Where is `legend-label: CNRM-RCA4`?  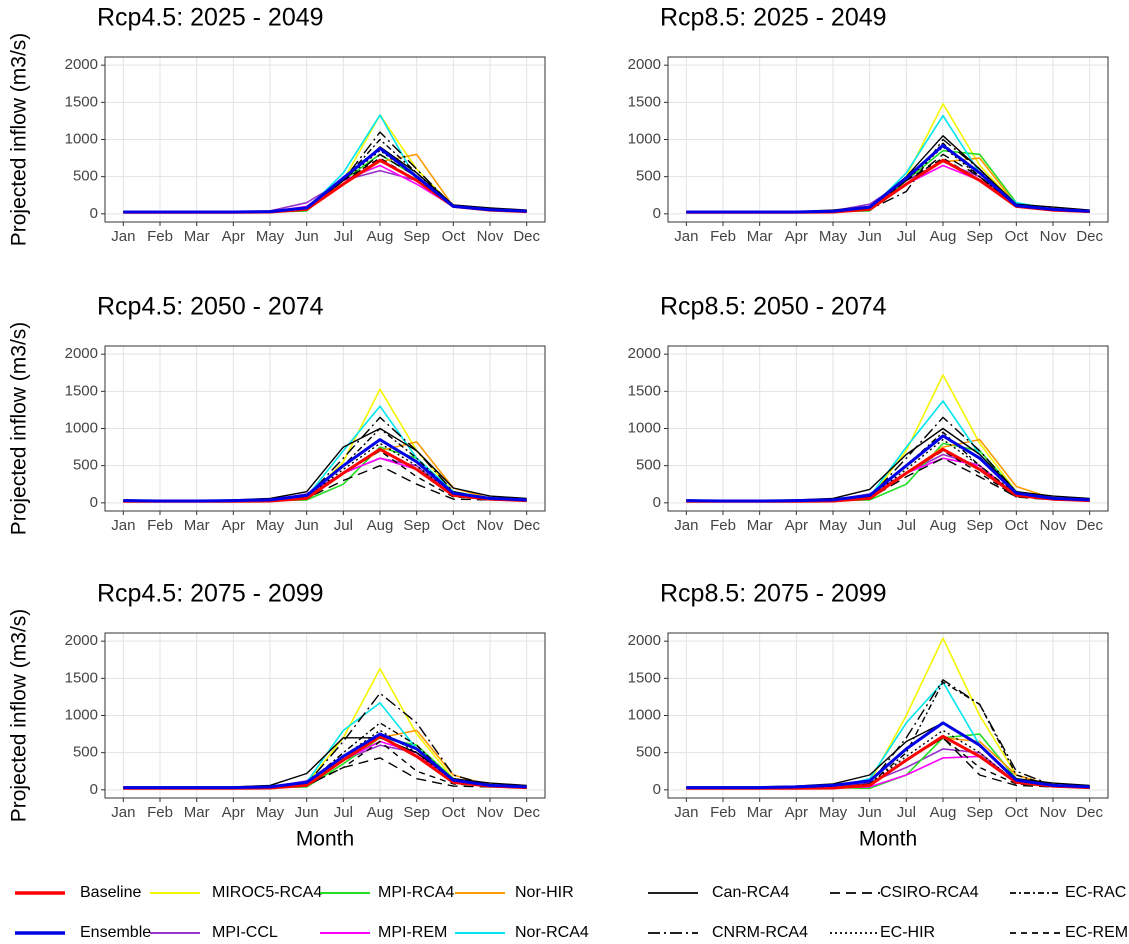
legend-label: CNRM-RCA4 is located at coordinates (760, 932).